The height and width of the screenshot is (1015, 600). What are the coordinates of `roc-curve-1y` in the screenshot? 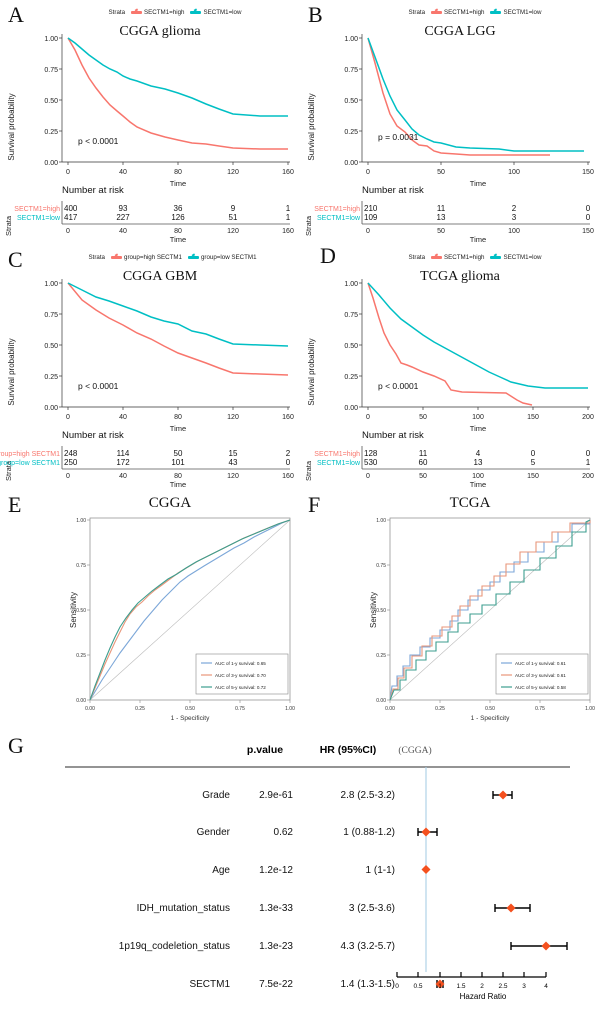 It's located at (190, 610).